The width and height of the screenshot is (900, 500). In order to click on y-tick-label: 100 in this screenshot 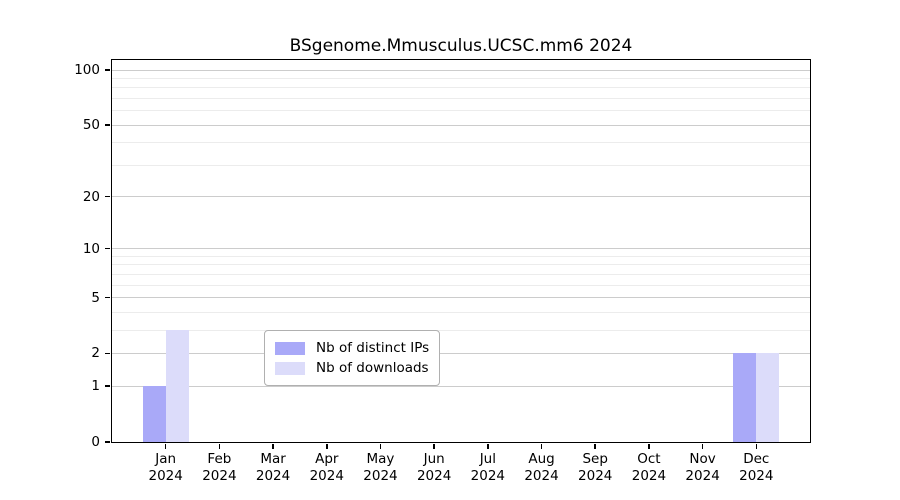, I will do `click(87, 70)`.